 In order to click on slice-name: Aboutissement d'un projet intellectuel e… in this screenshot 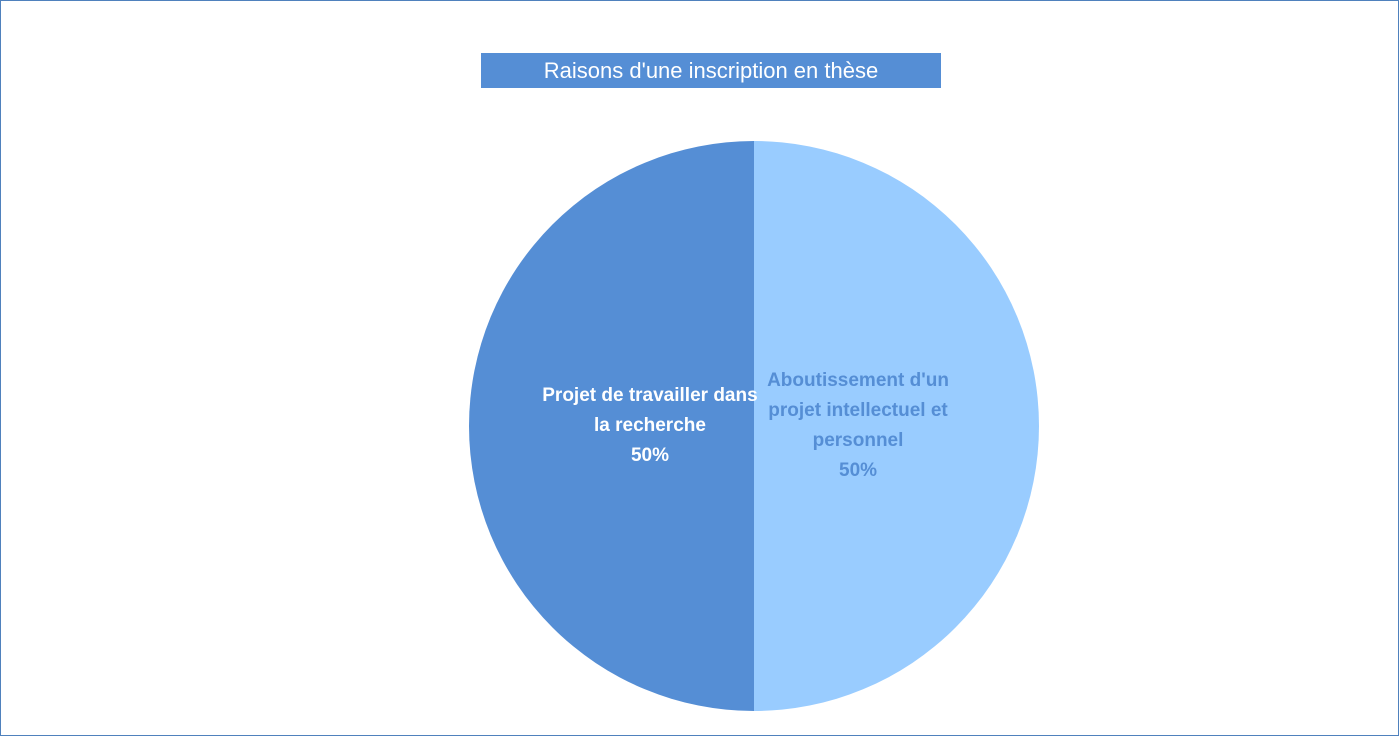, I will do `click(858, 410)`.